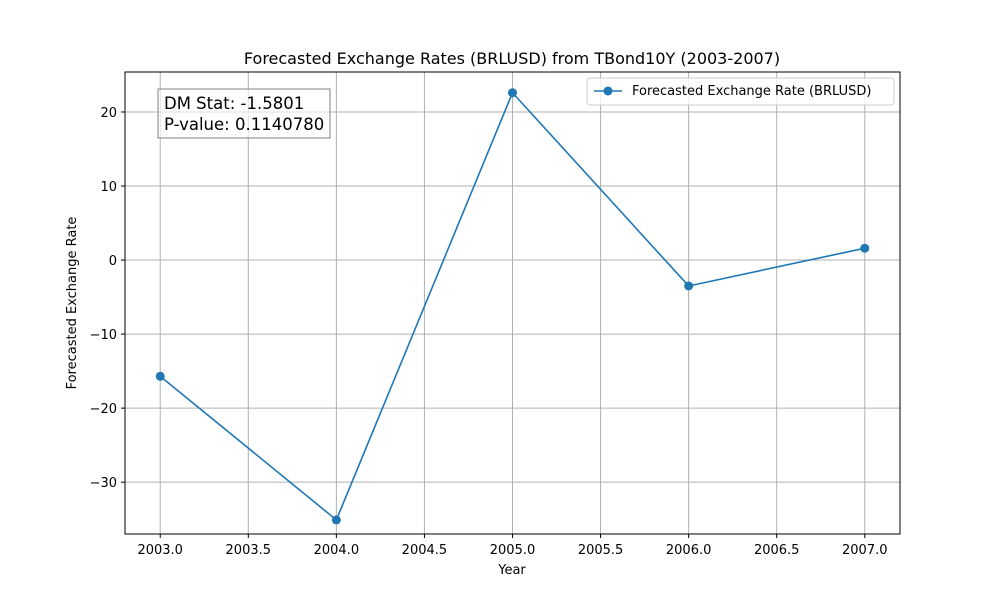 Image resolution: width=1000 pixels, height=604 pixels. I want to click on x-tick-label: 2005.5, so click(601, 550).